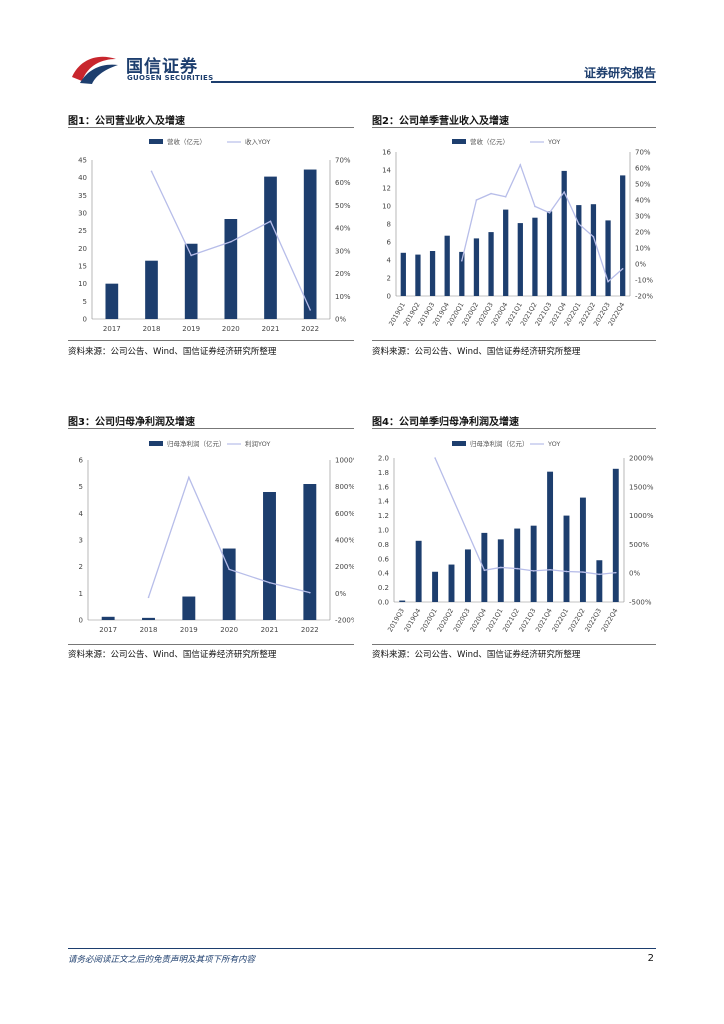 This screenshot has height=1024, width=724. Describe the element at coordinates (343, 206) in the screenshot. I see `right-tick-label: 50%` at that location.